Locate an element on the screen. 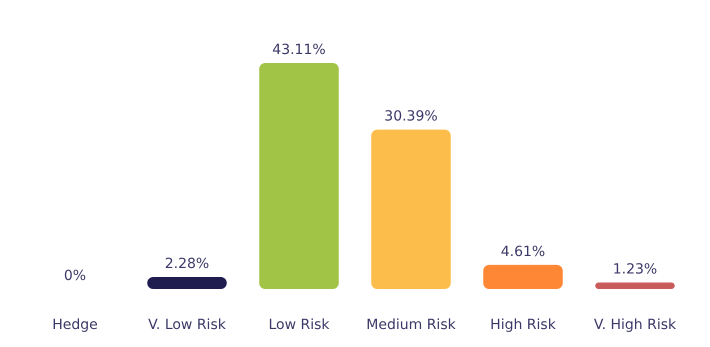 This screenshot has width=710, height=347. x-tick-label: V. High Risk is located at coordinates (636, 325).